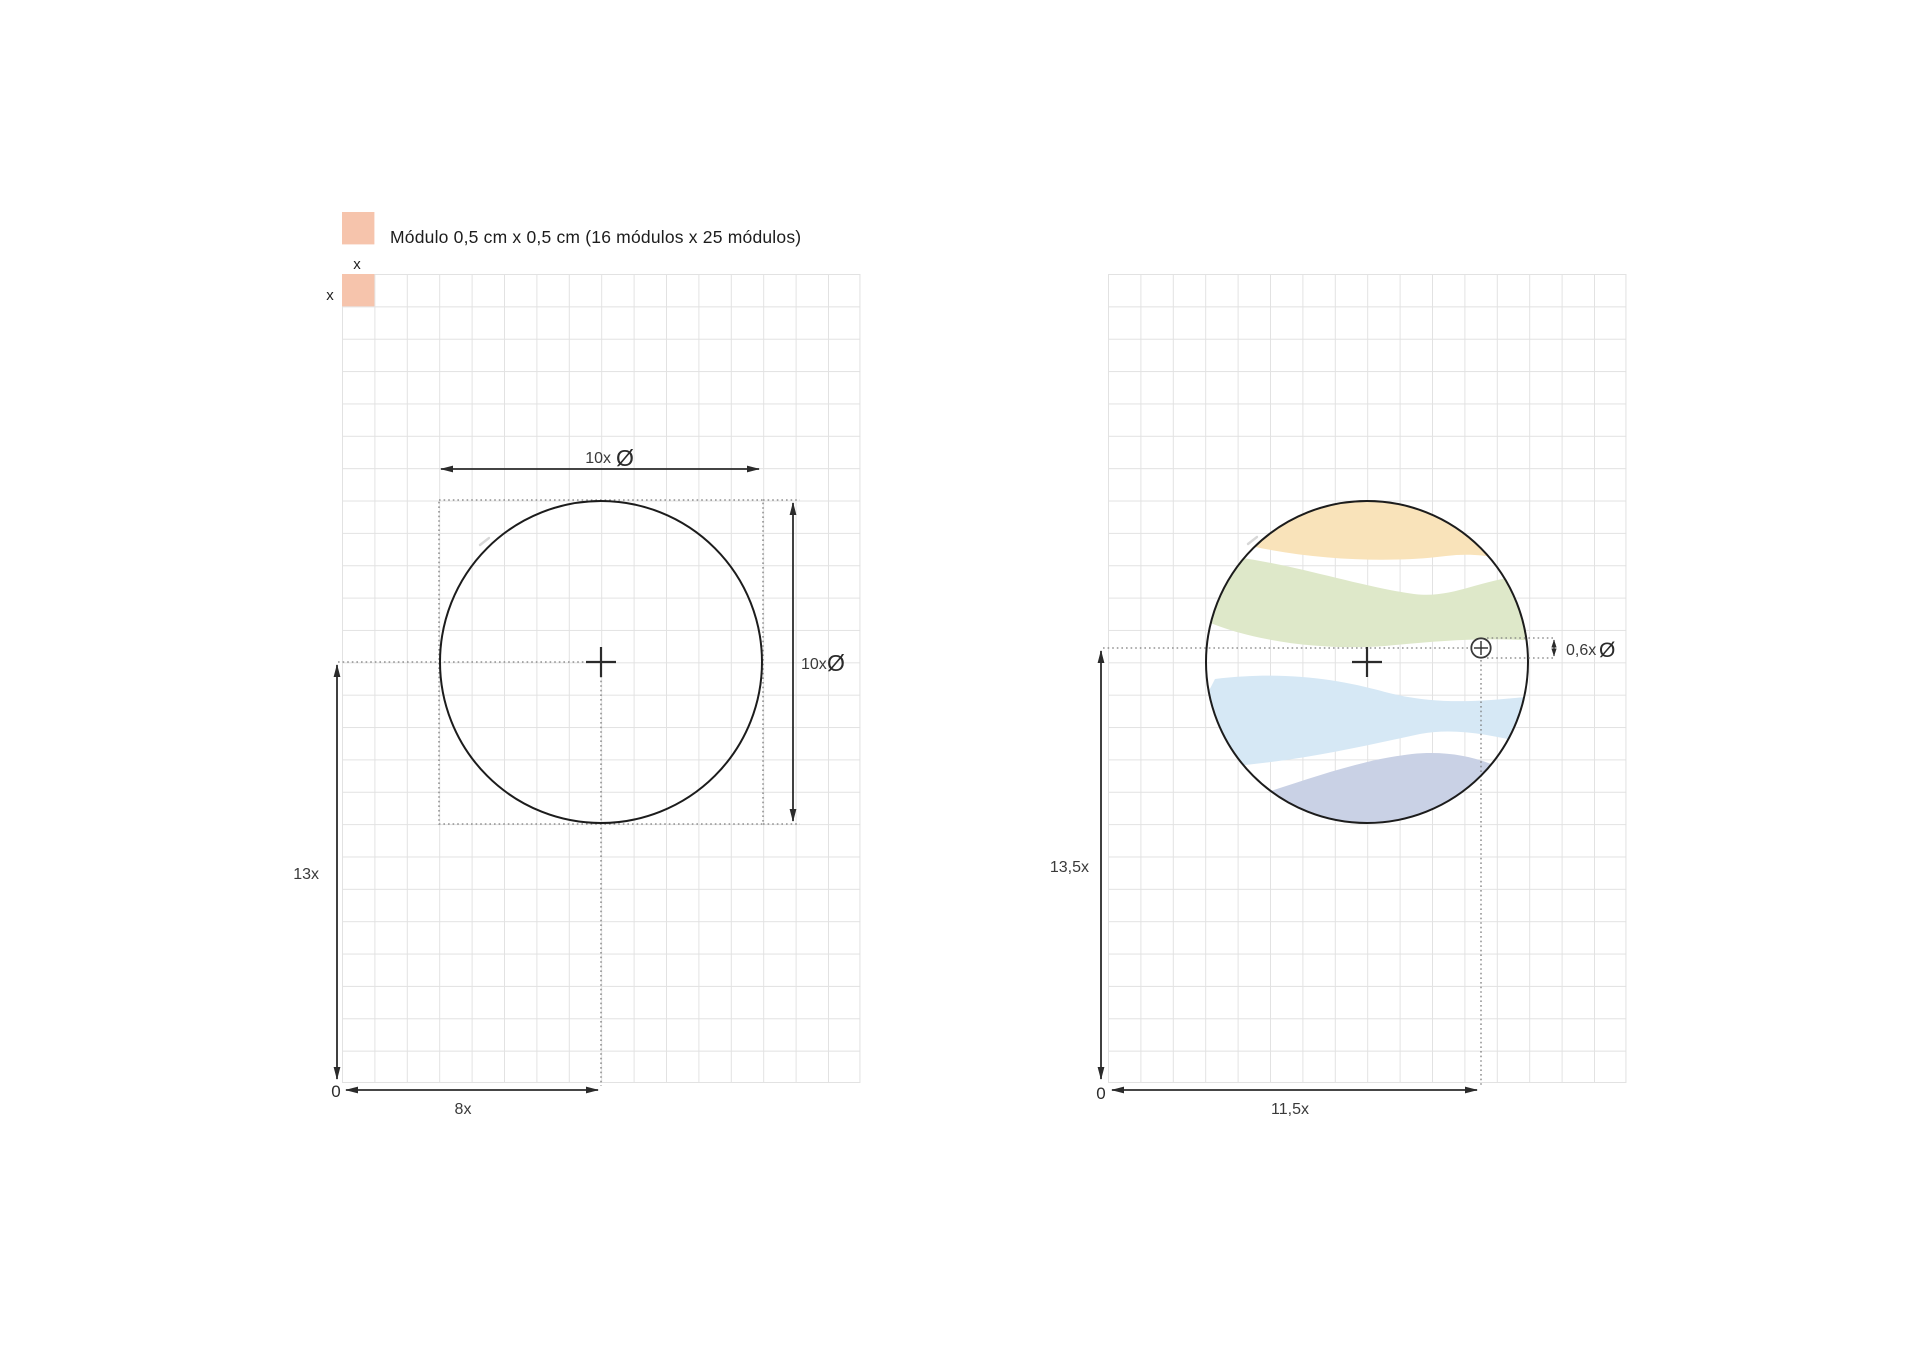  I want to click on wave-green, so click(1367, 602).